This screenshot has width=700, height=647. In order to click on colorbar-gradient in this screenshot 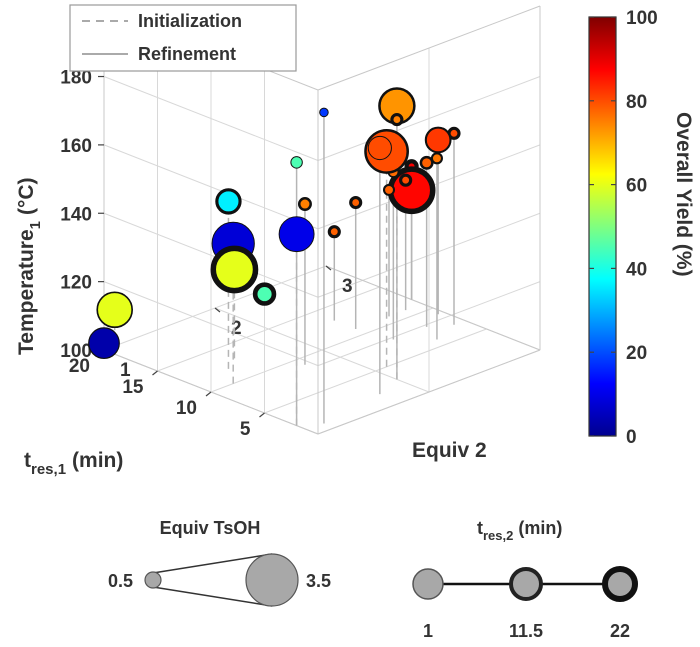, I will do `click(602, 226)`.